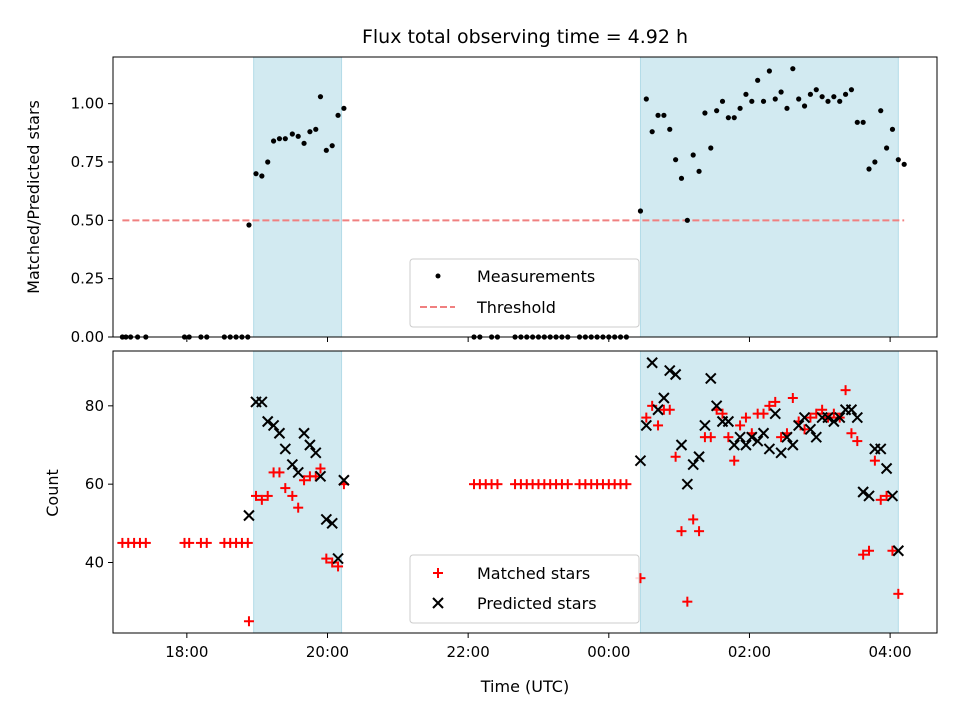 The image size is (960, 720). What do you see at coordinates (186, 652) in the screenshot?
I see `x-tick-label: 18:00` at bounding box center [186, 652].